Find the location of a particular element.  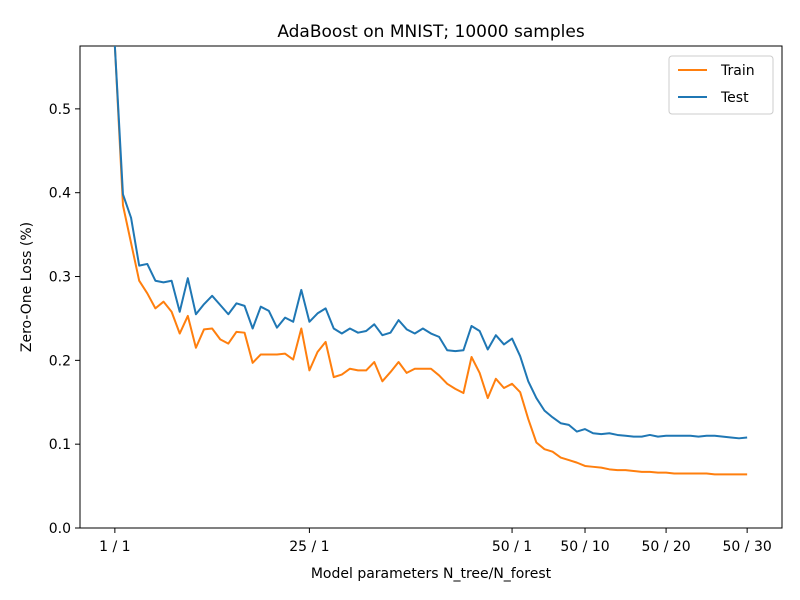

x-axis-label: Model parameters N_tree/N_forest is located at coordinates (431, 574).